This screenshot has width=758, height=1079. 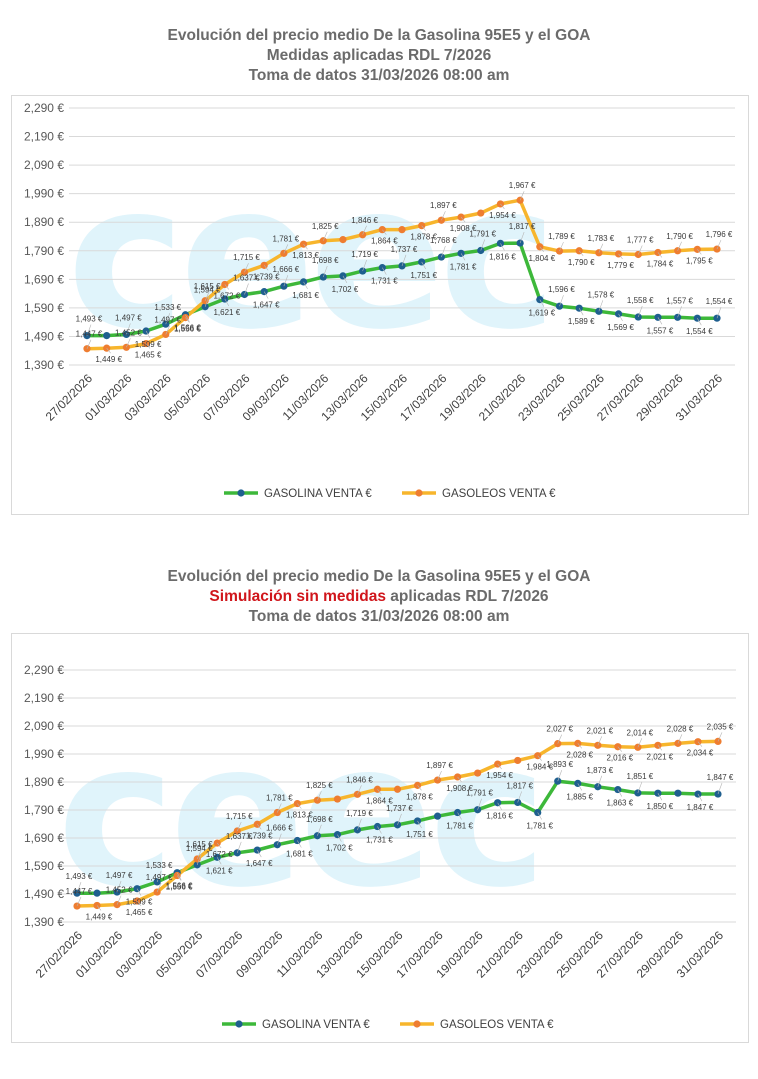 I want to click on series-gasoleo-data-label: 1,878 €, so click(x=419, y=796).